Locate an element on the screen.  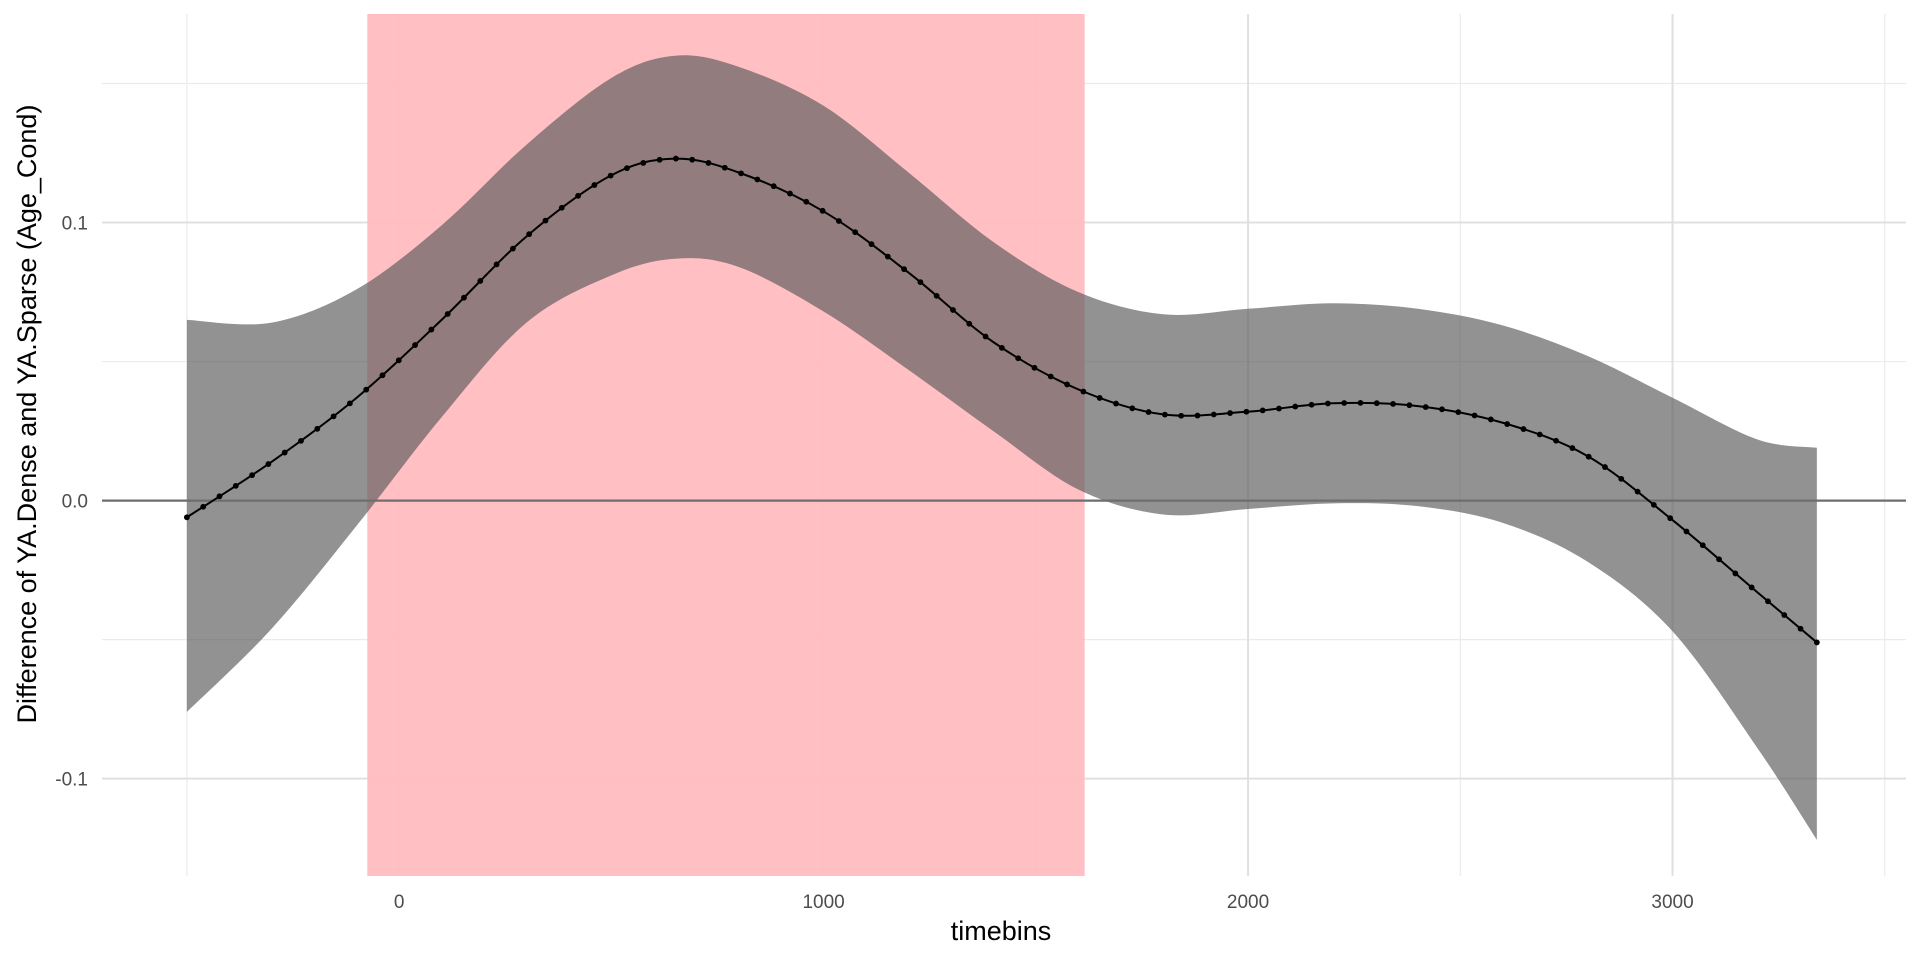
y-tick-labels: -0.1 0.0 0.1 is located at coordinates (71, 502).